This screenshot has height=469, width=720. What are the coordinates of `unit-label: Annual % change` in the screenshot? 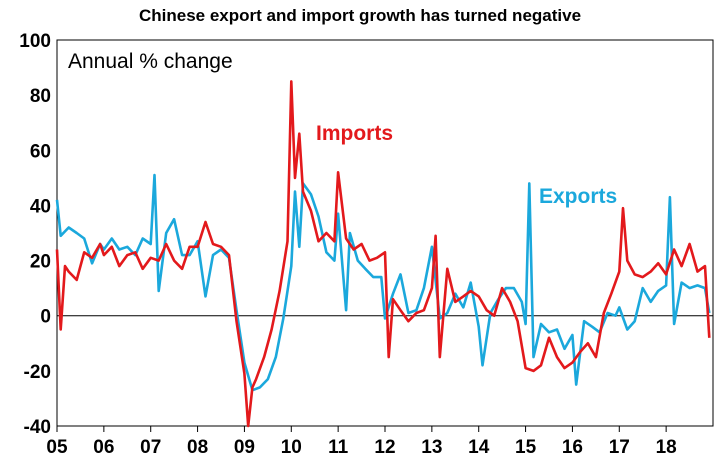 It's located at (150, 61).